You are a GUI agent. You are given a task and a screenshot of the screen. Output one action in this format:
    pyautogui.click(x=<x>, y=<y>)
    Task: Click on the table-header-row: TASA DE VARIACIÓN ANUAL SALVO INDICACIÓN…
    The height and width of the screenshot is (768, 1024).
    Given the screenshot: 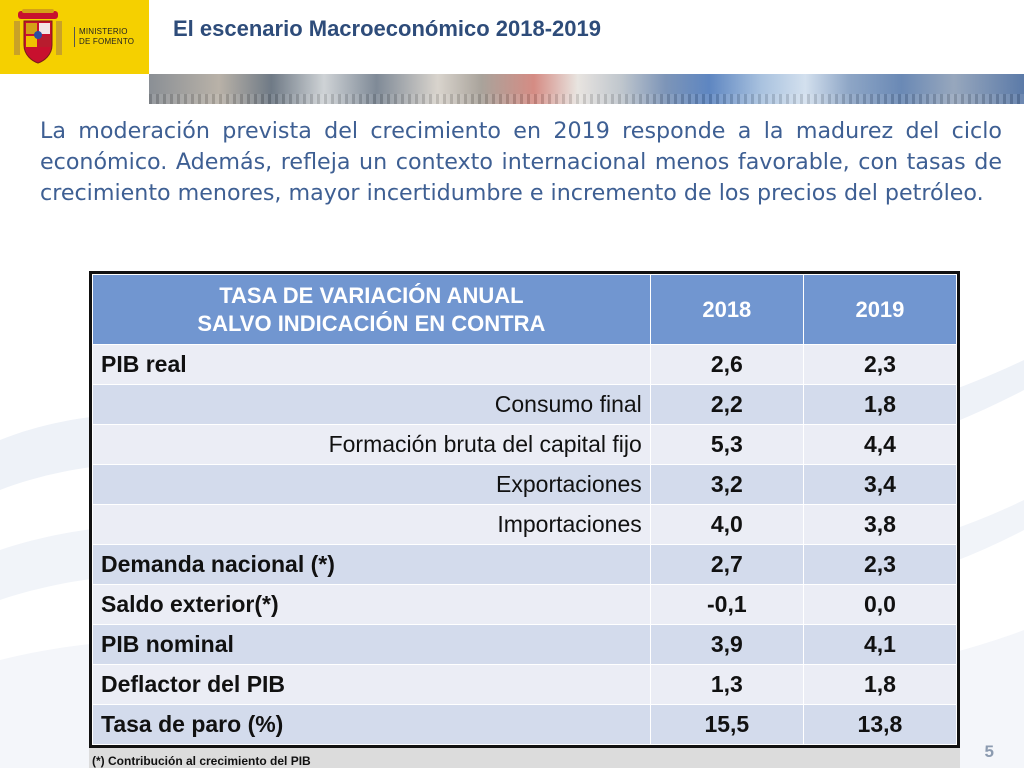 What is the action you would take?
    pyautogui.click(x=525, y=309)
    